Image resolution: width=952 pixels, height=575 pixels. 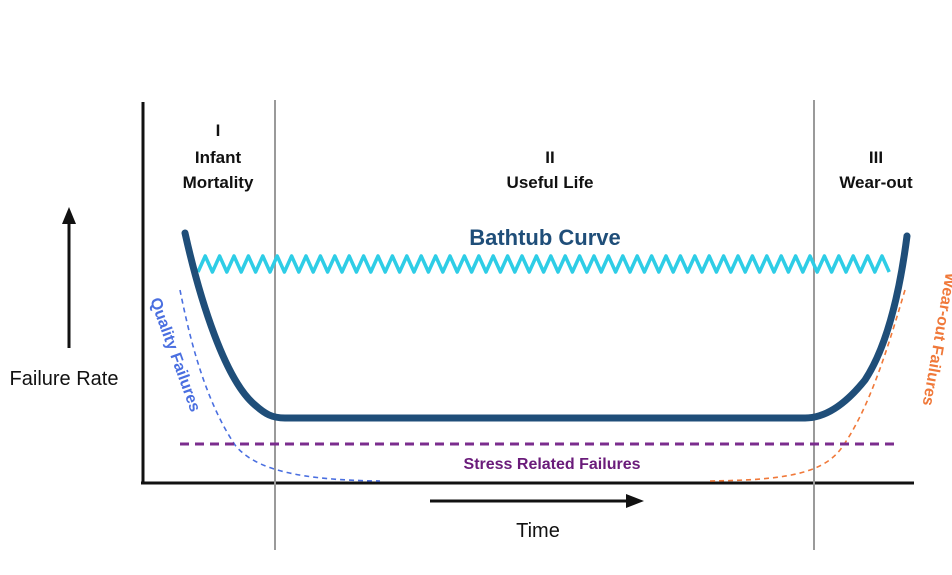 I want to click on bathtub-curve-title: Bathtub Curve, so click(x=545, y=237).